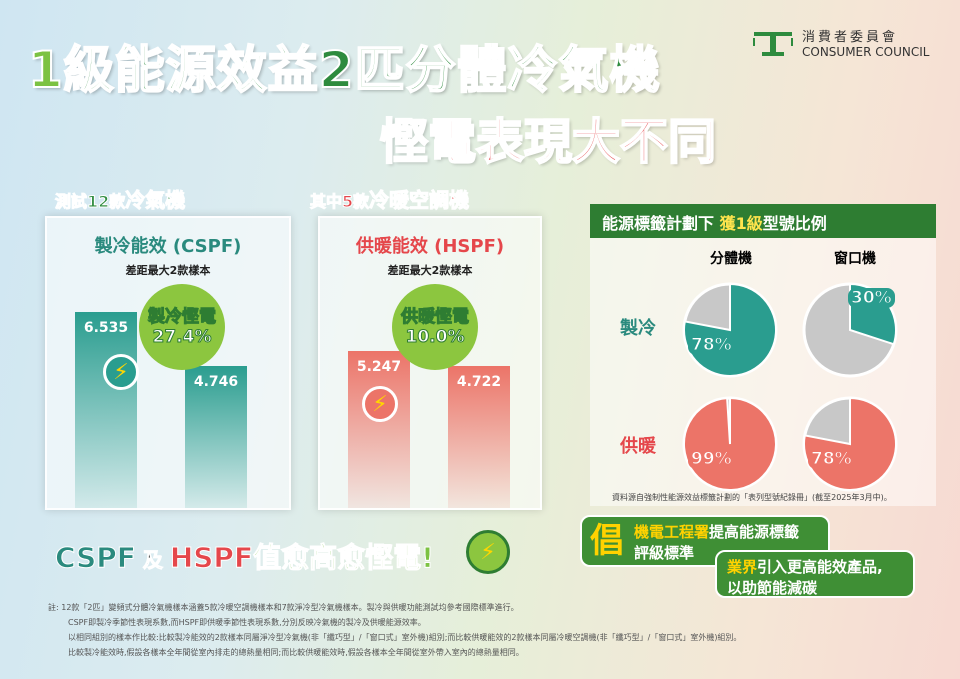  I want to click on bar: 4.722, so click(479, 437).